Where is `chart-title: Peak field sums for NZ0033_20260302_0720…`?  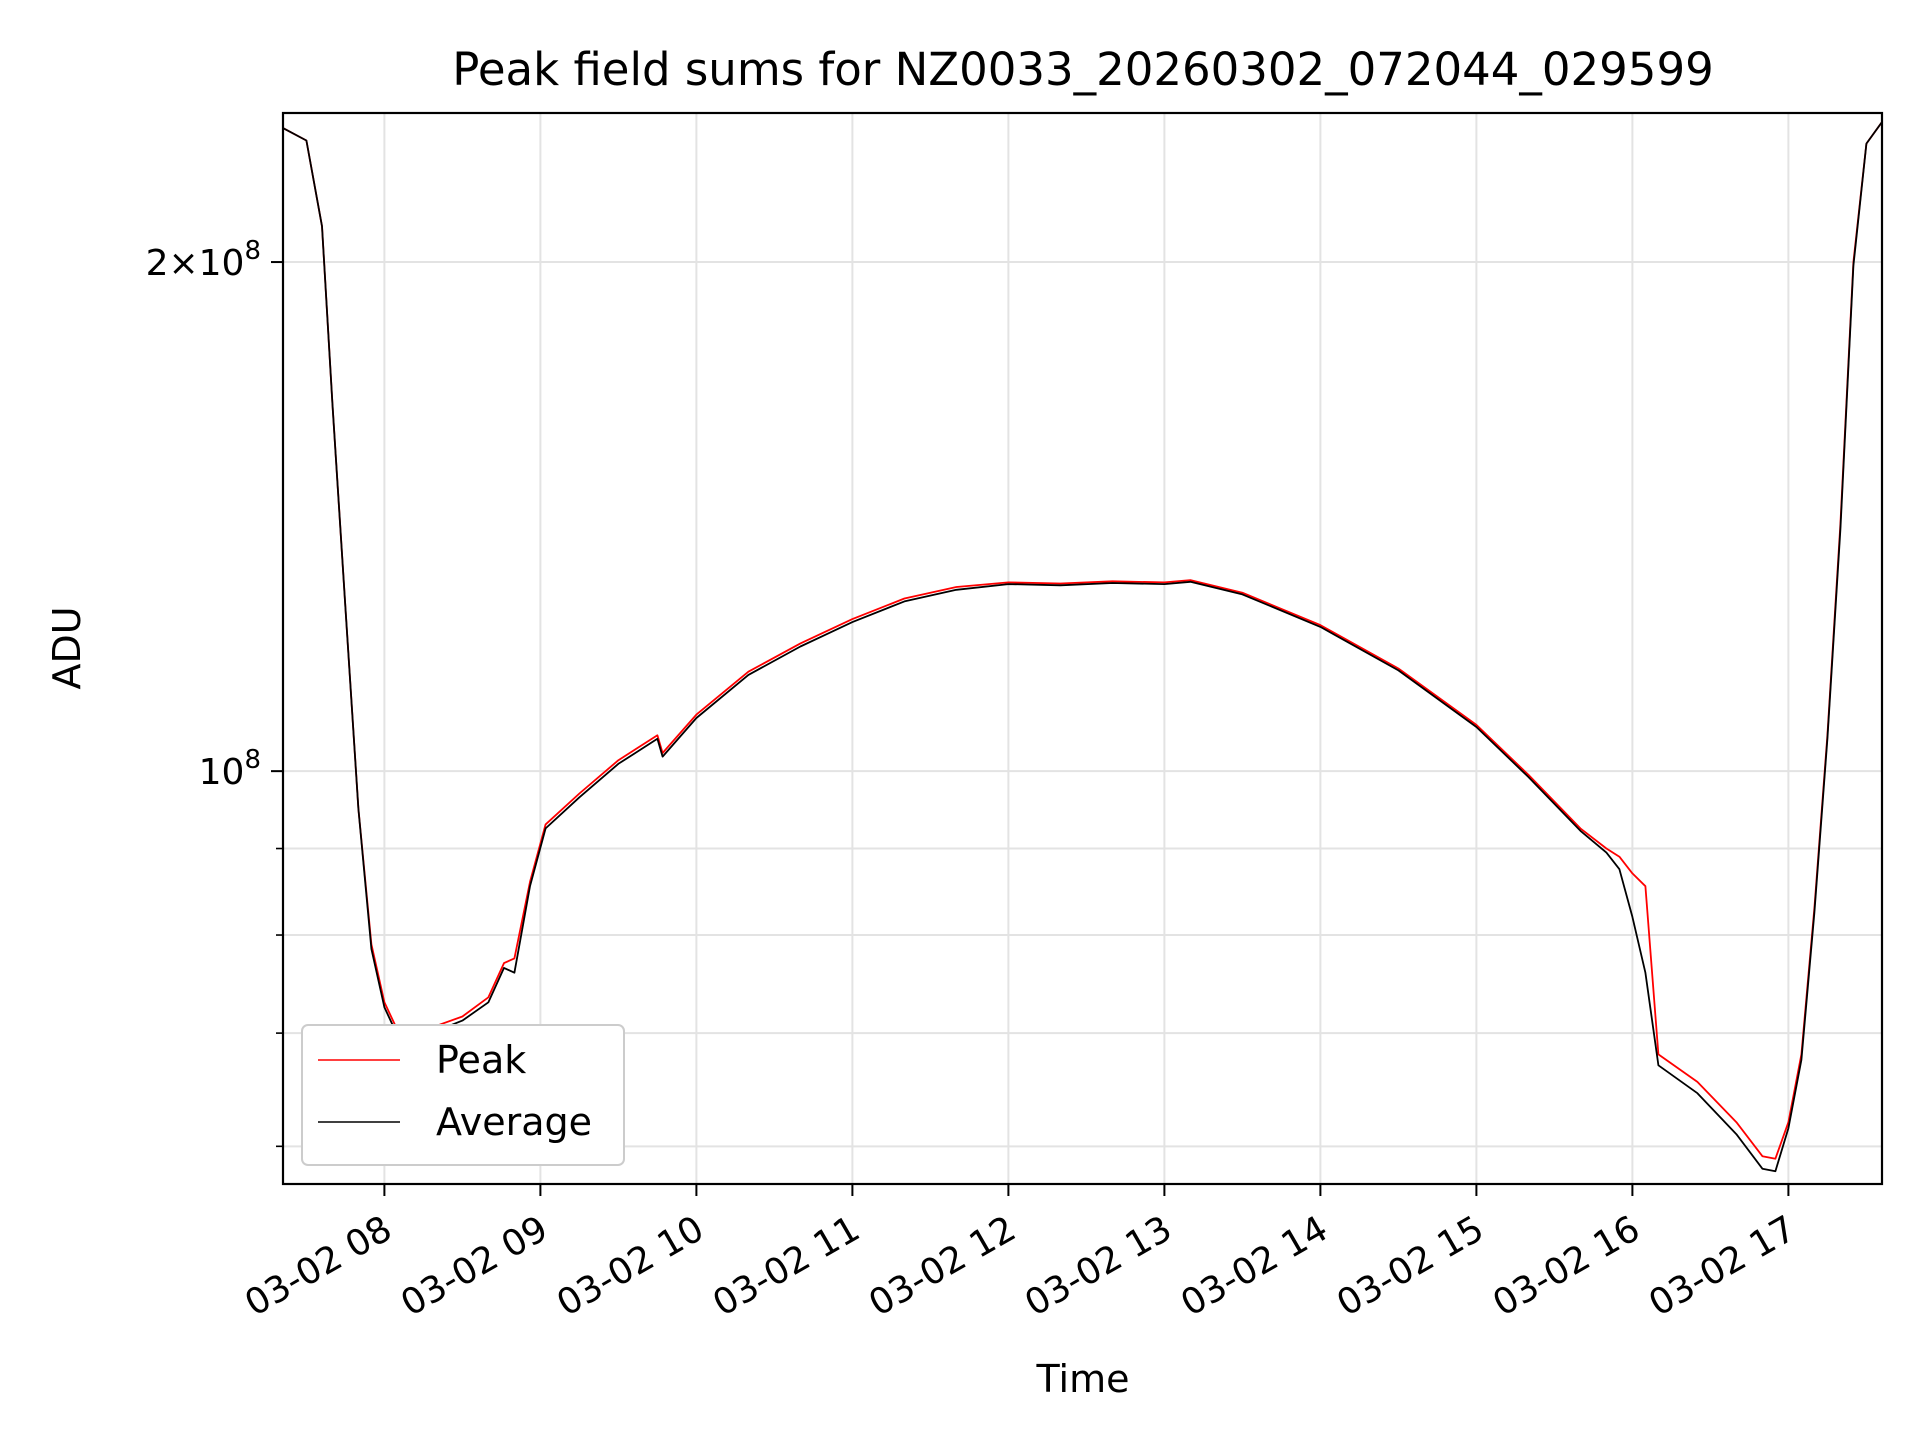 chart-title: Peak field sums for NZ0033_20260302_0720… is located at coordinates (1082, 69).